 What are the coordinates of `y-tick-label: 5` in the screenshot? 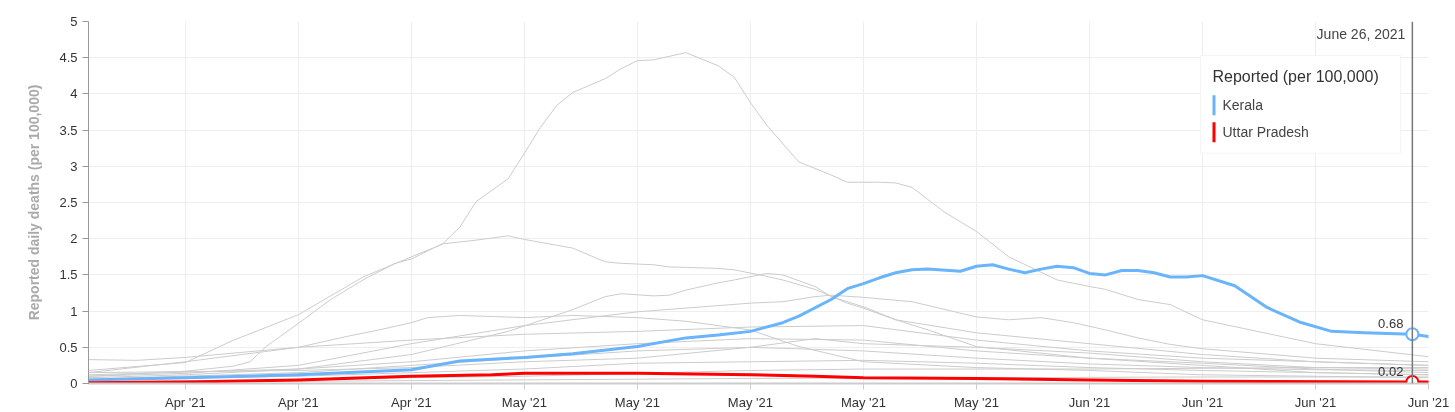 It's located at (74, 21).